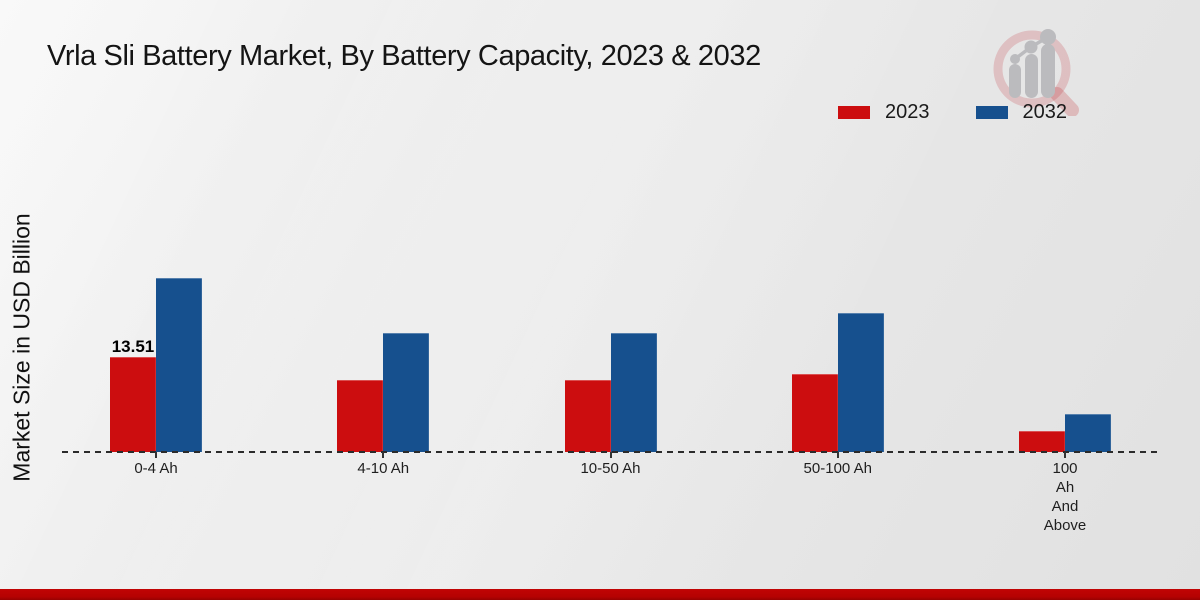  What do you see at coordinates (952, 112) in the screenshot?
I see `legend: 2023 2032` at bounding box center [952, 112].